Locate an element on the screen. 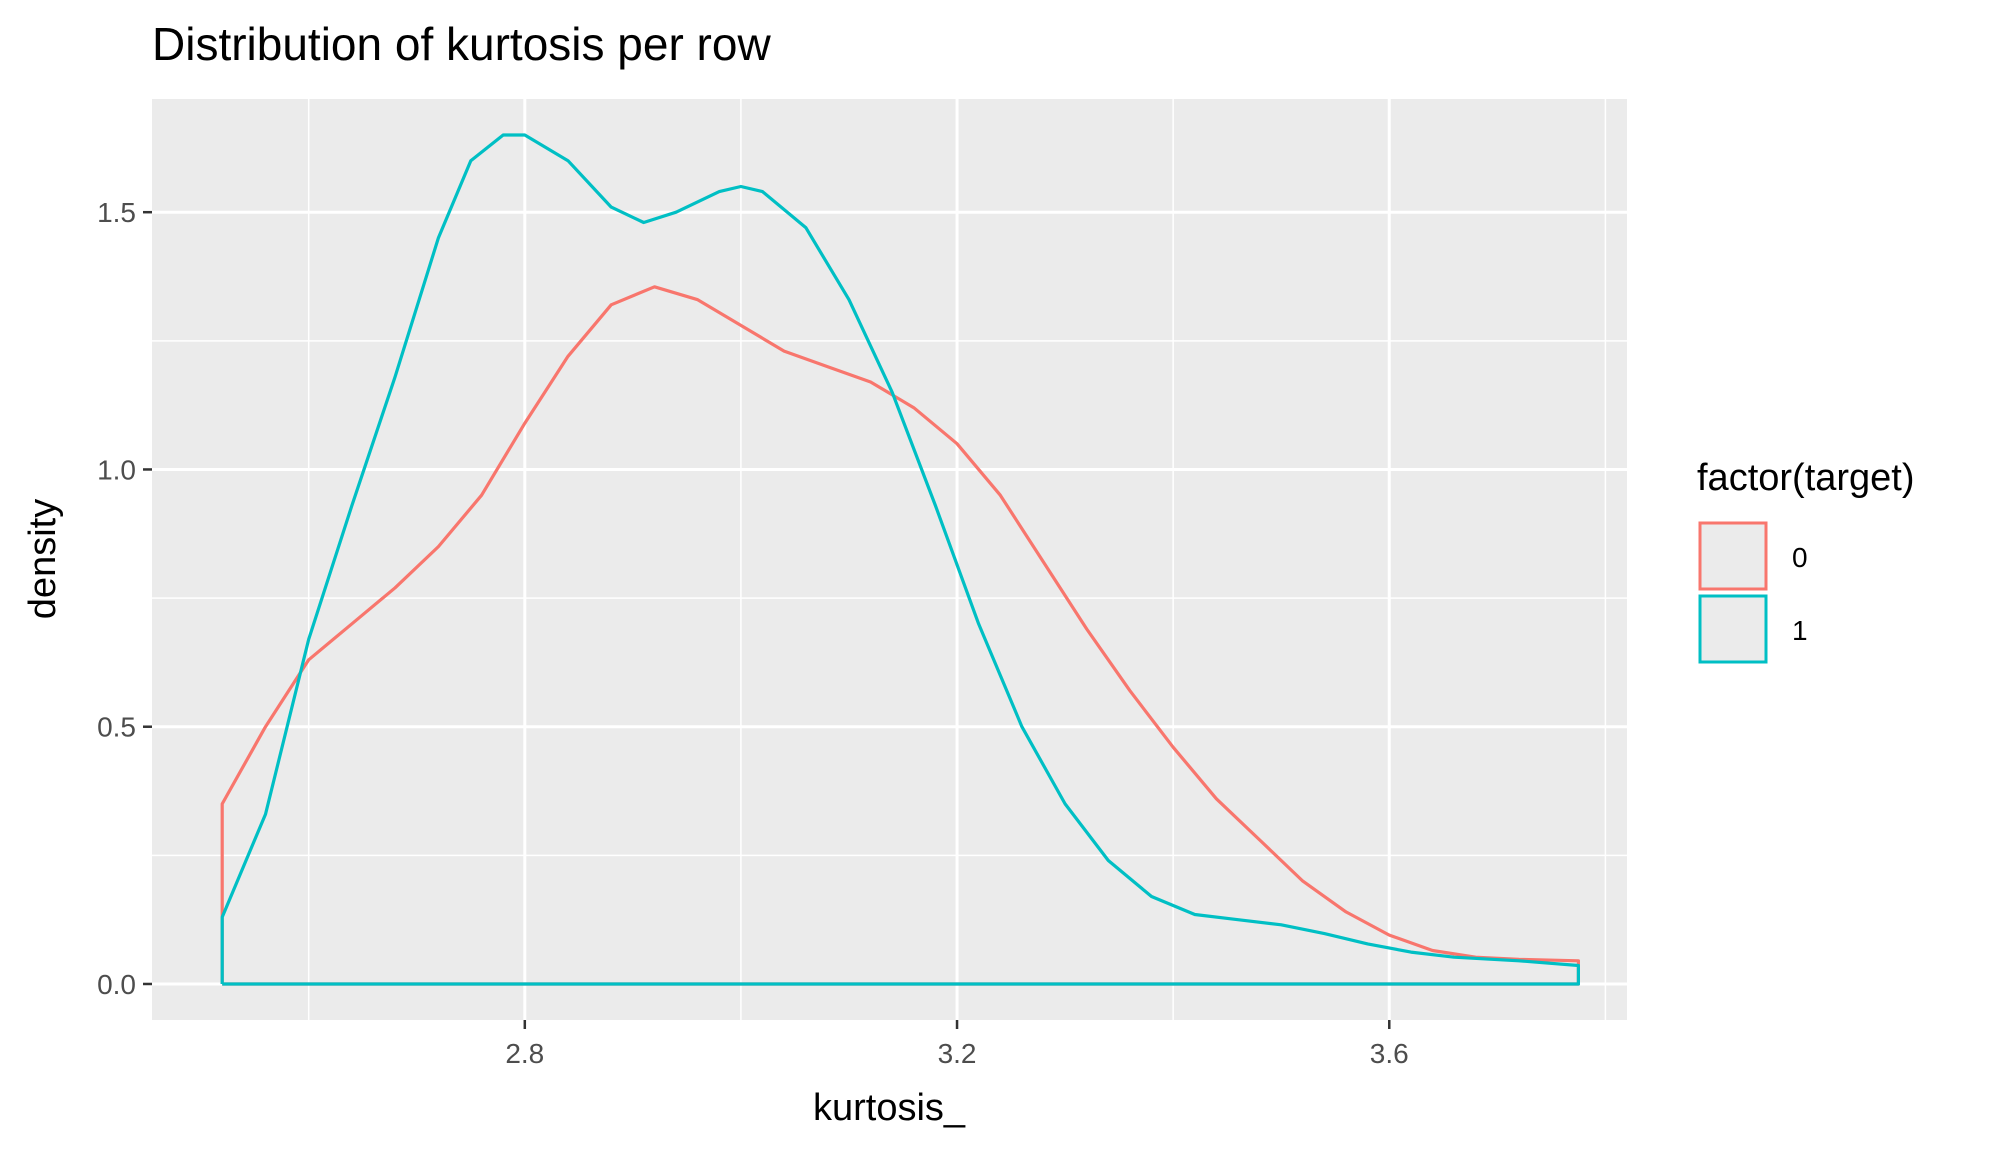  y-axis: 0.0 0.5 1.0 1.5 is located at coordinates (124, 598).